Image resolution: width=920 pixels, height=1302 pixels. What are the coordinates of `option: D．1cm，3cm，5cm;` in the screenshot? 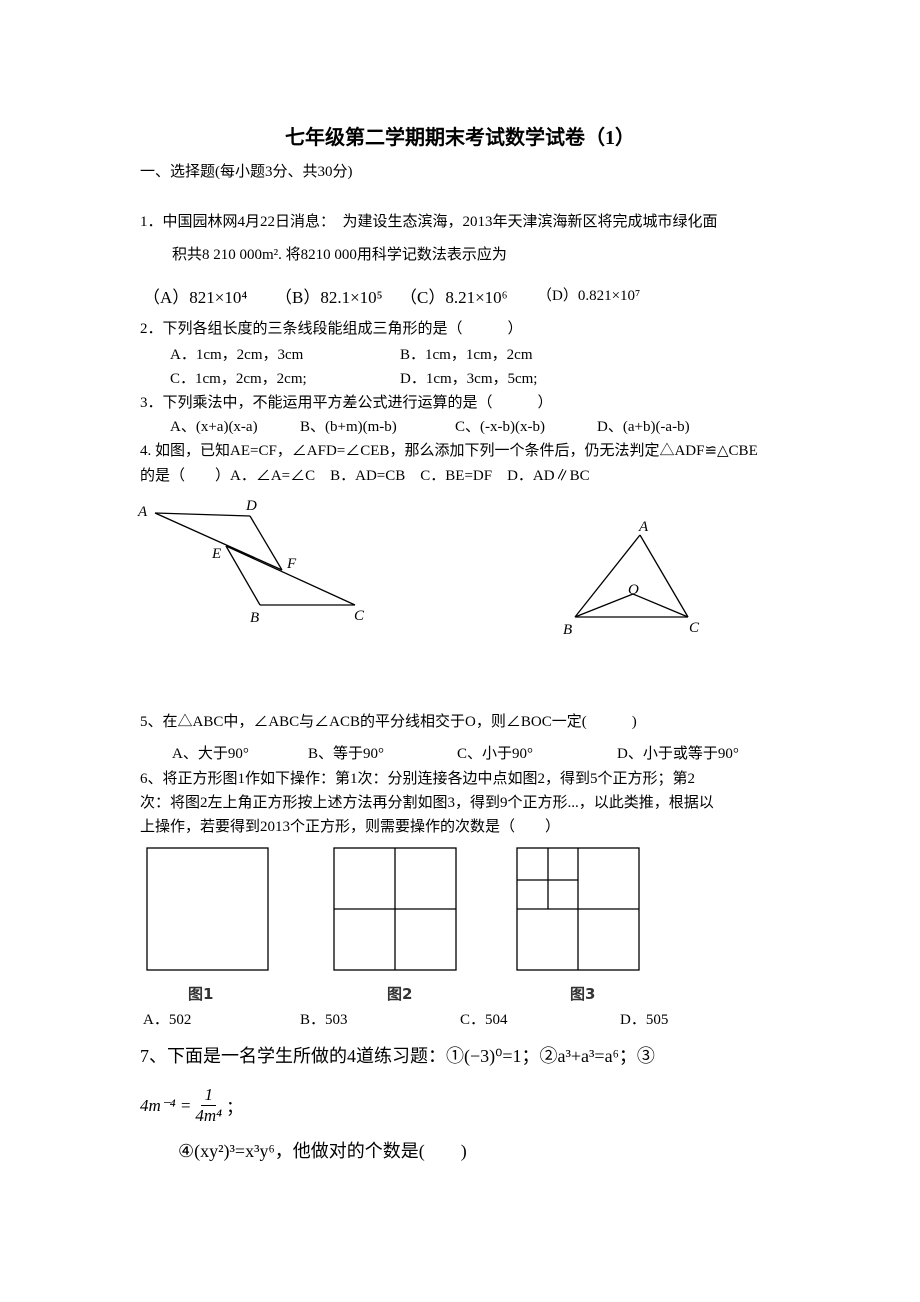 It's located at (469, 379).